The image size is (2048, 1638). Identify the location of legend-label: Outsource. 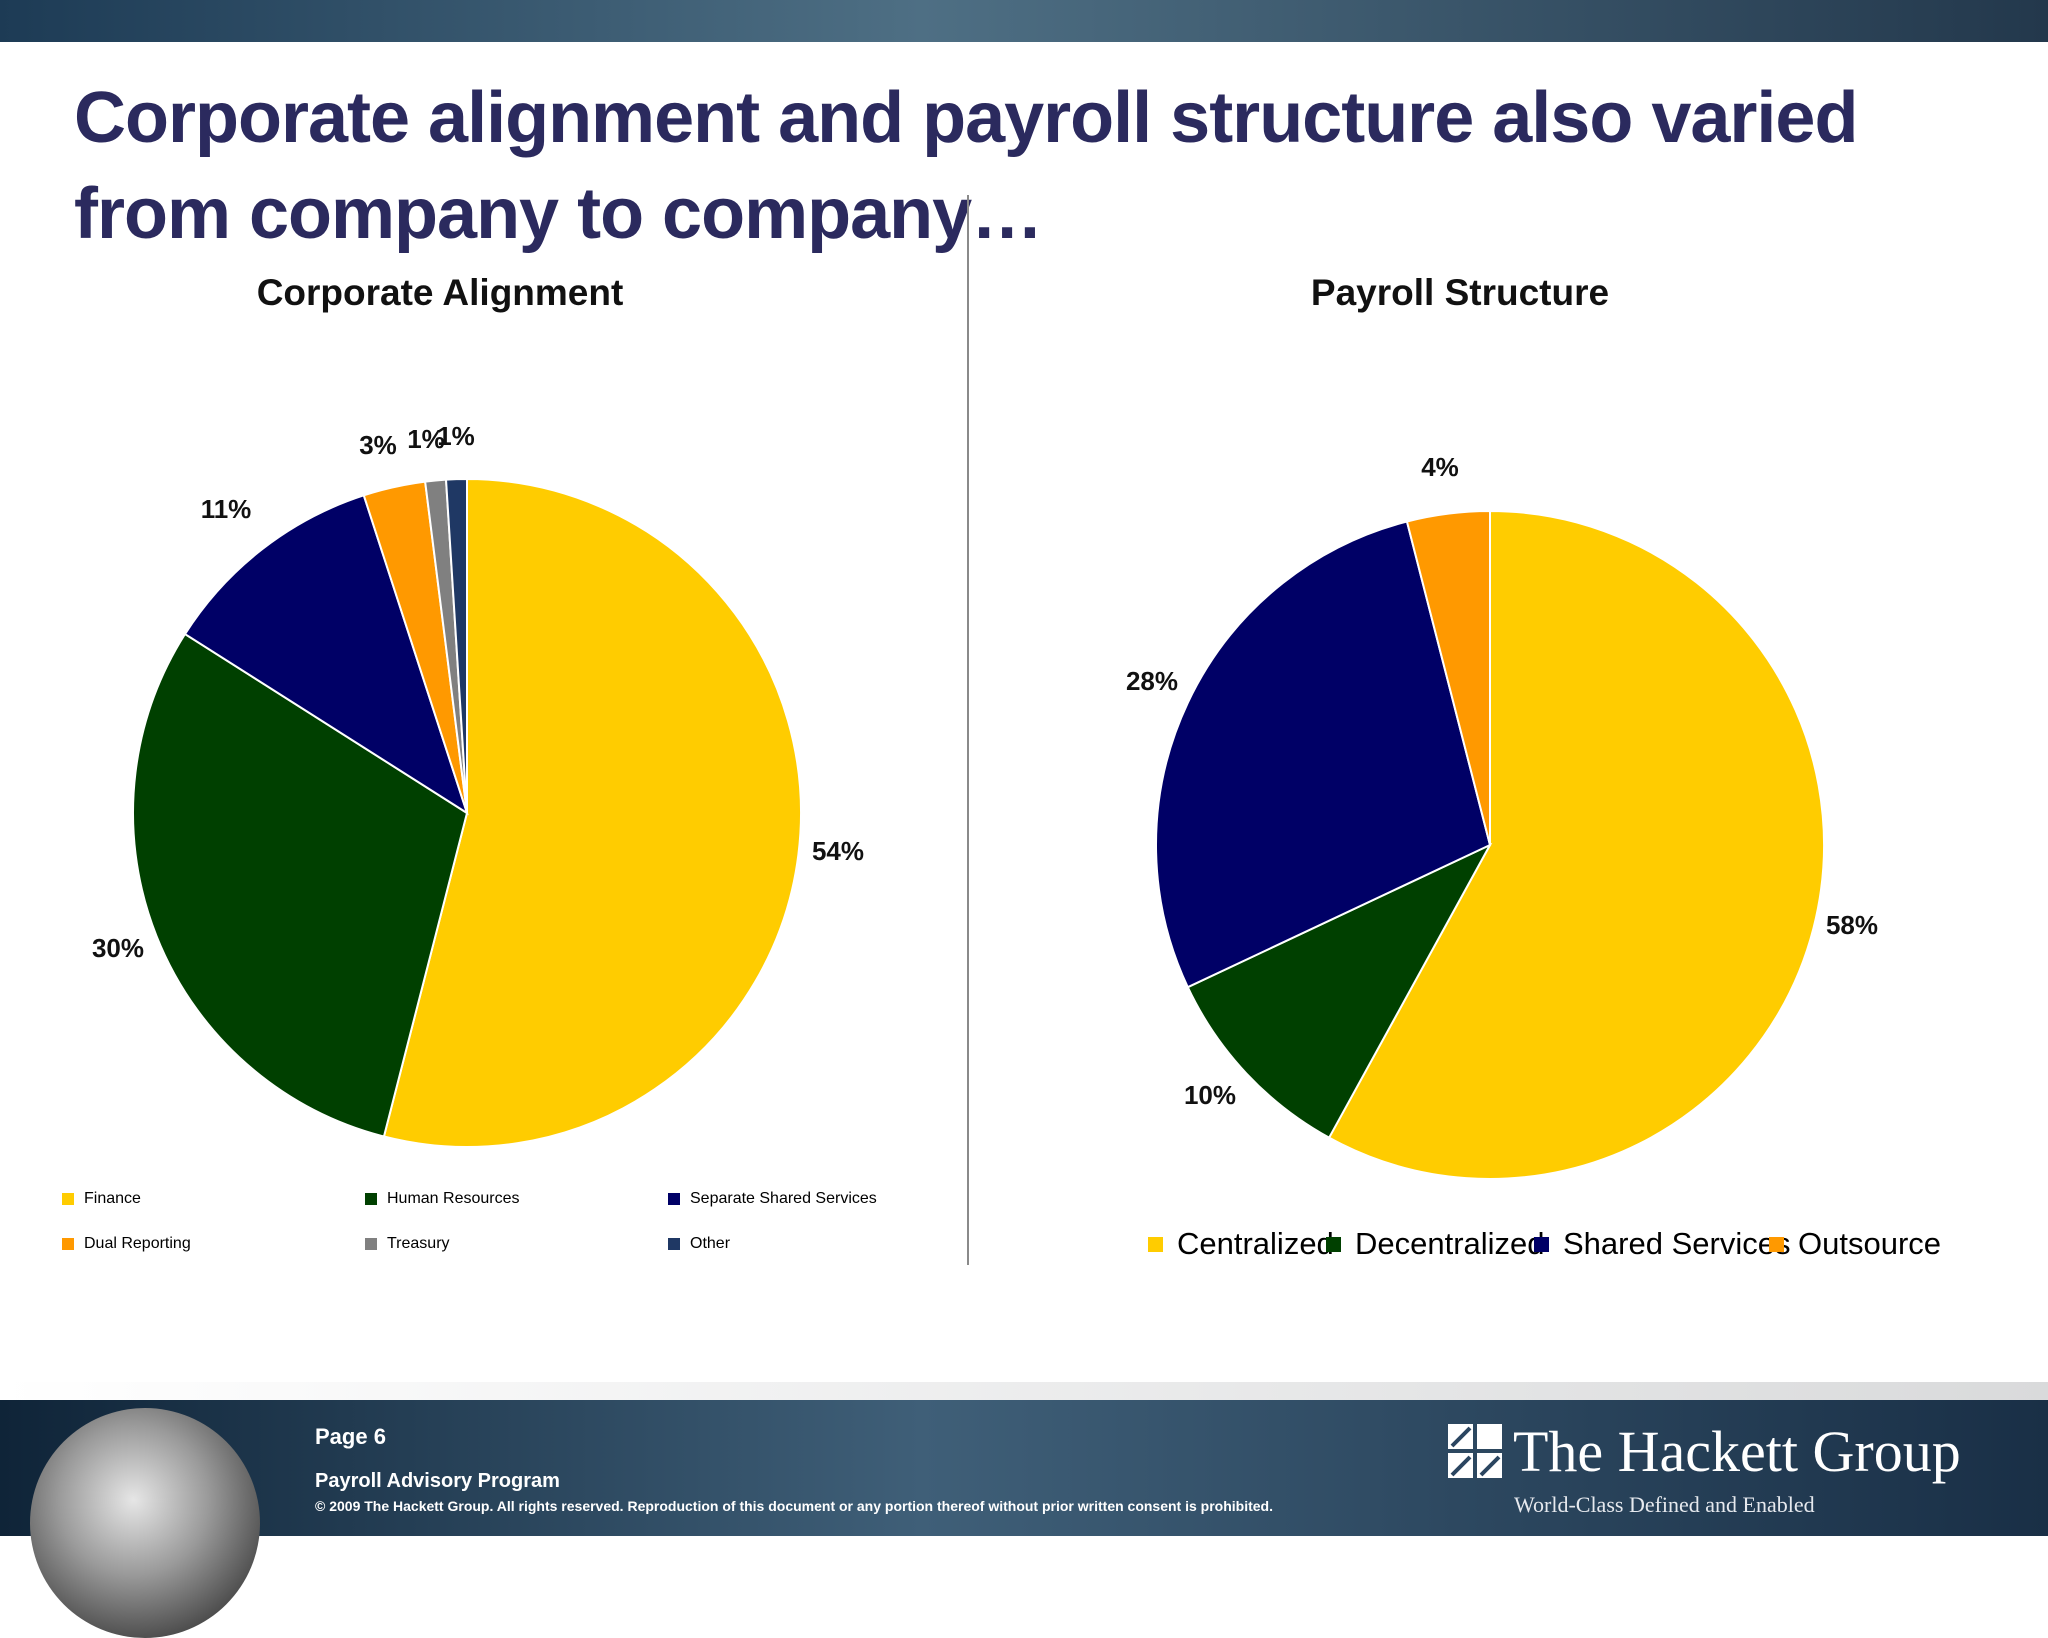
(1870, 1243).